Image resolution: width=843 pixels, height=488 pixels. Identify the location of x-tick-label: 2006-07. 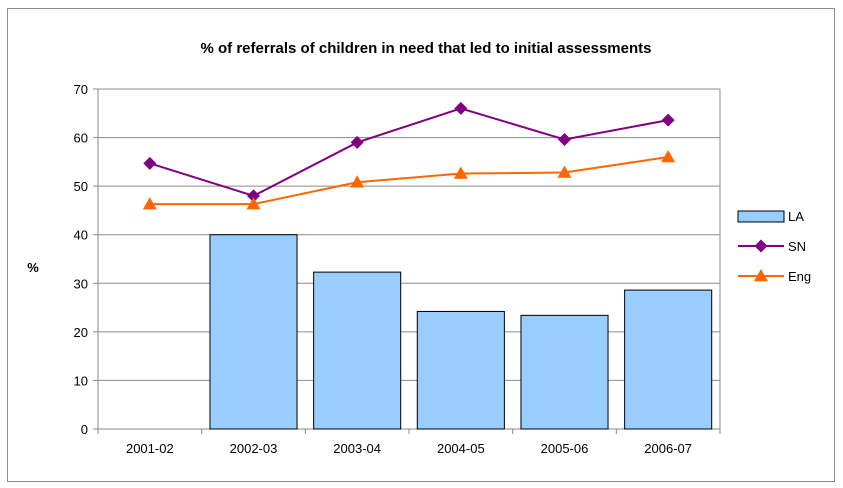
(668, 448).